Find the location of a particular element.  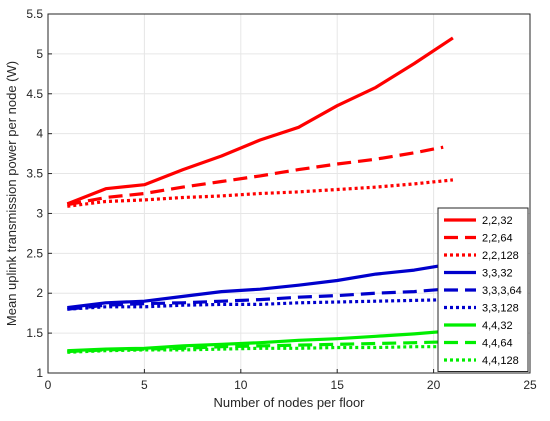

legend-label: 2,2,64 is located at coordinates (497, 239).